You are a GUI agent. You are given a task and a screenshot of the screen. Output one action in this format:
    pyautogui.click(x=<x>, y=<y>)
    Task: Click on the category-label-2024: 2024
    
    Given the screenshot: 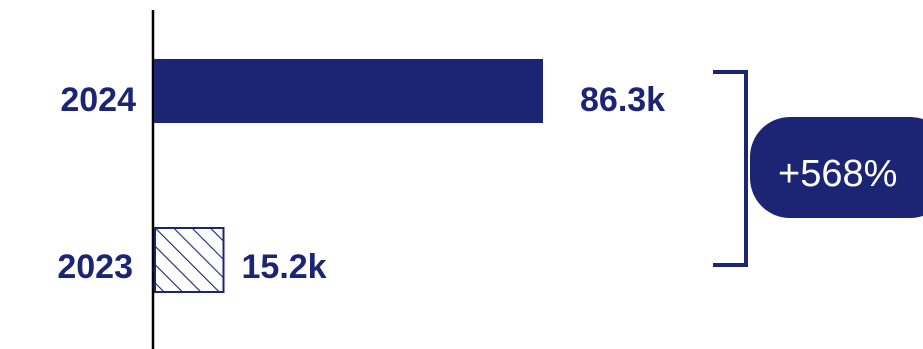 What is the action you would take?
    pyautogui.click(x=98, y=100)
    